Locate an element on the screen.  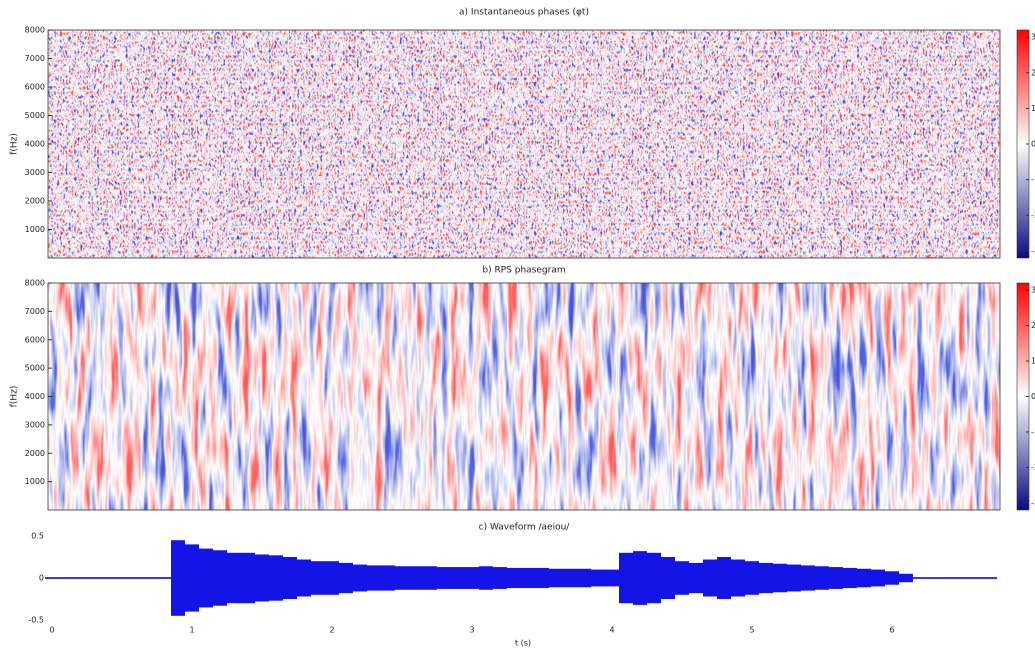
x-tick-label: 5 is located at coordinates (751, 630).